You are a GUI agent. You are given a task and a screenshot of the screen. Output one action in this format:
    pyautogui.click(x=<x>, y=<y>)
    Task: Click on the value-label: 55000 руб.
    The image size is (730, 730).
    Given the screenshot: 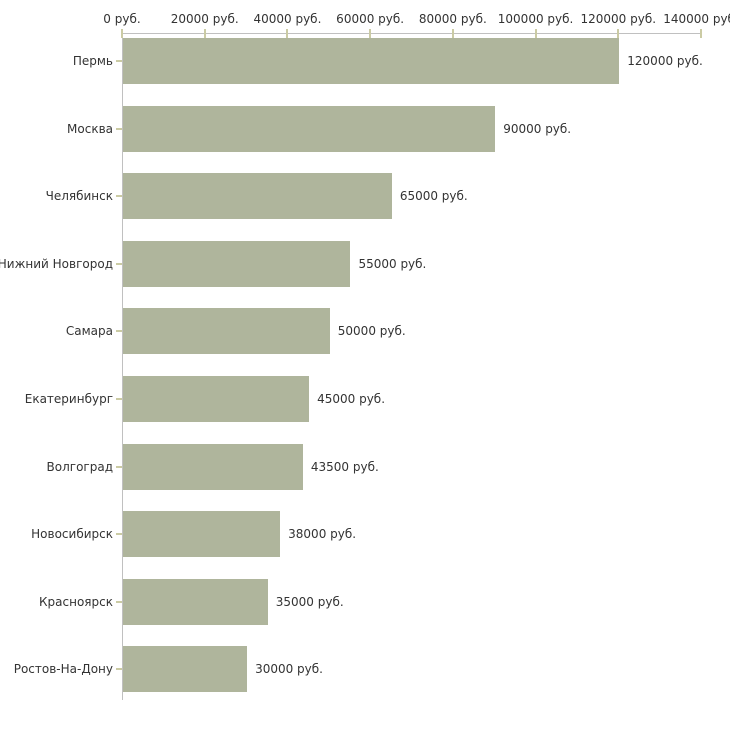 What is the action you would take?
    pyautogui.click(x=392, y=263)
    